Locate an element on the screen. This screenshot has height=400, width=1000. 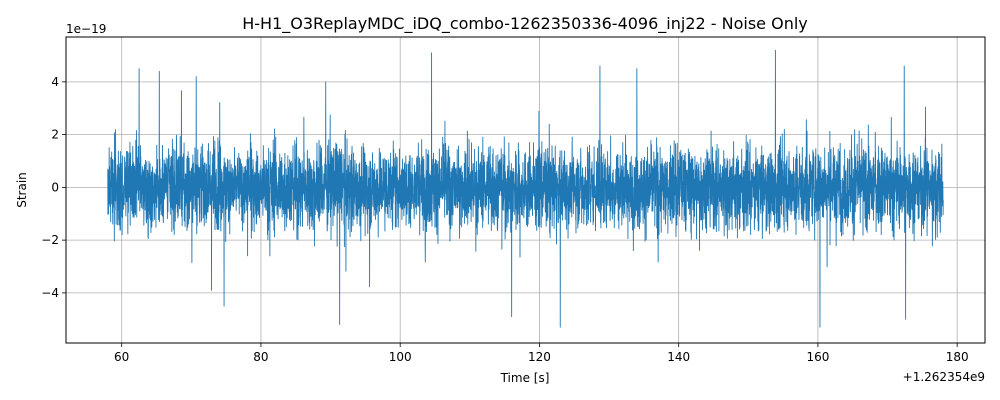
x-tick-label: 160 is located at coordinates (817, 357).